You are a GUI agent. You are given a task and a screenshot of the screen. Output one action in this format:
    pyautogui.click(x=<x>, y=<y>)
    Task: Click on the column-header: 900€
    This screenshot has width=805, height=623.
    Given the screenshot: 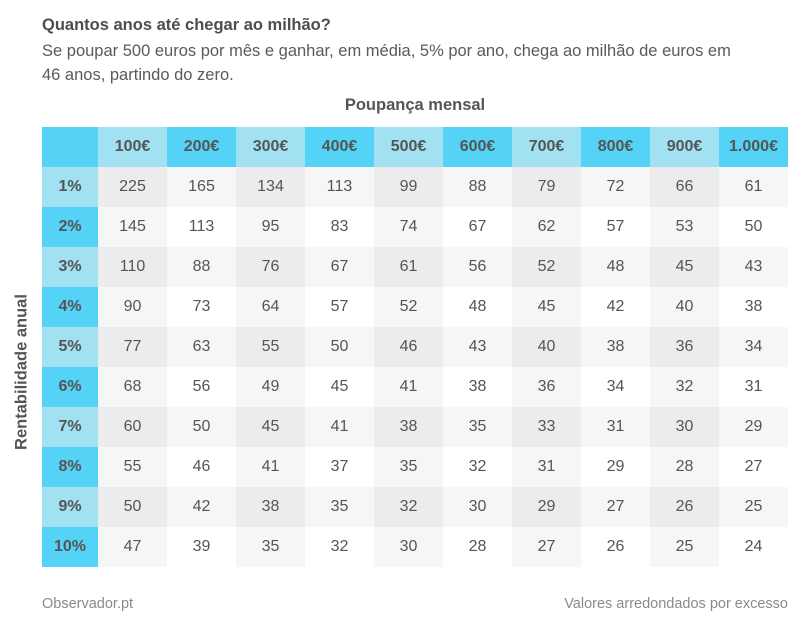 What is the action you would take?
    pyautogui.click(x=684, y=147)
    